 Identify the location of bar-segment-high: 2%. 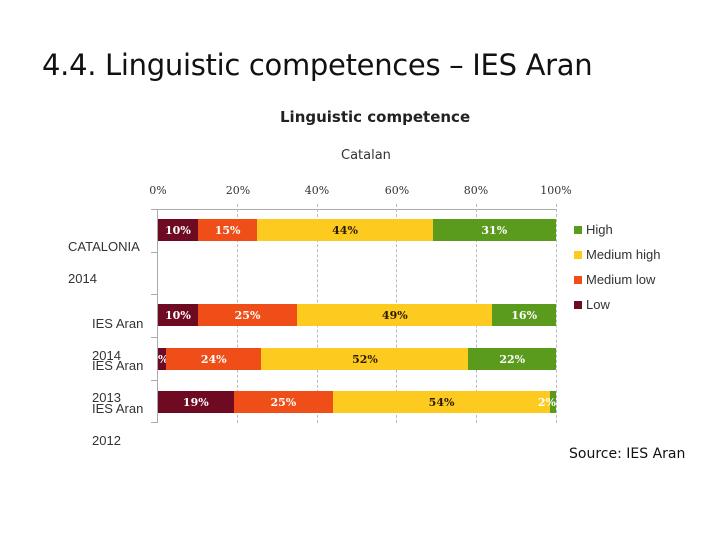
(547, 402).